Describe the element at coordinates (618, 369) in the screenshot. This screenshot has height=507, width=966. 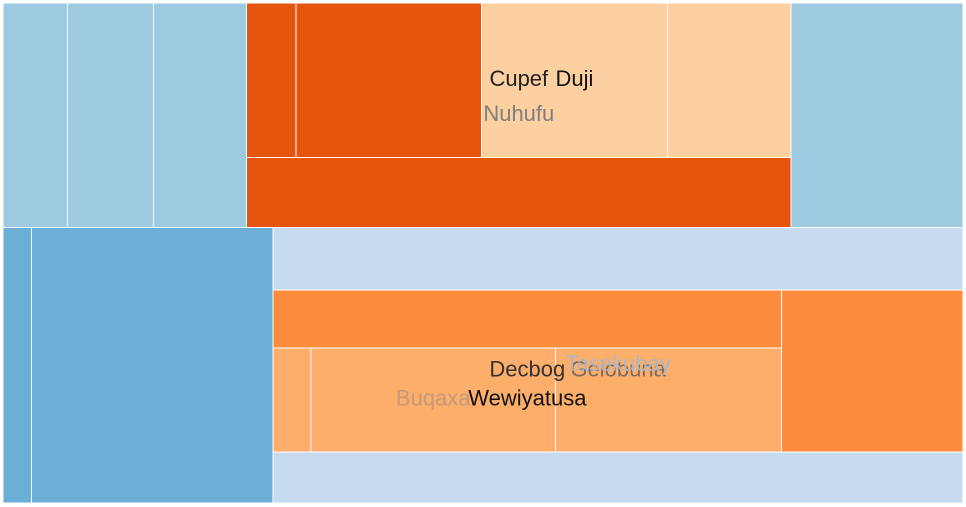
I see `label-gelobuna: Gelobuna` at that location.